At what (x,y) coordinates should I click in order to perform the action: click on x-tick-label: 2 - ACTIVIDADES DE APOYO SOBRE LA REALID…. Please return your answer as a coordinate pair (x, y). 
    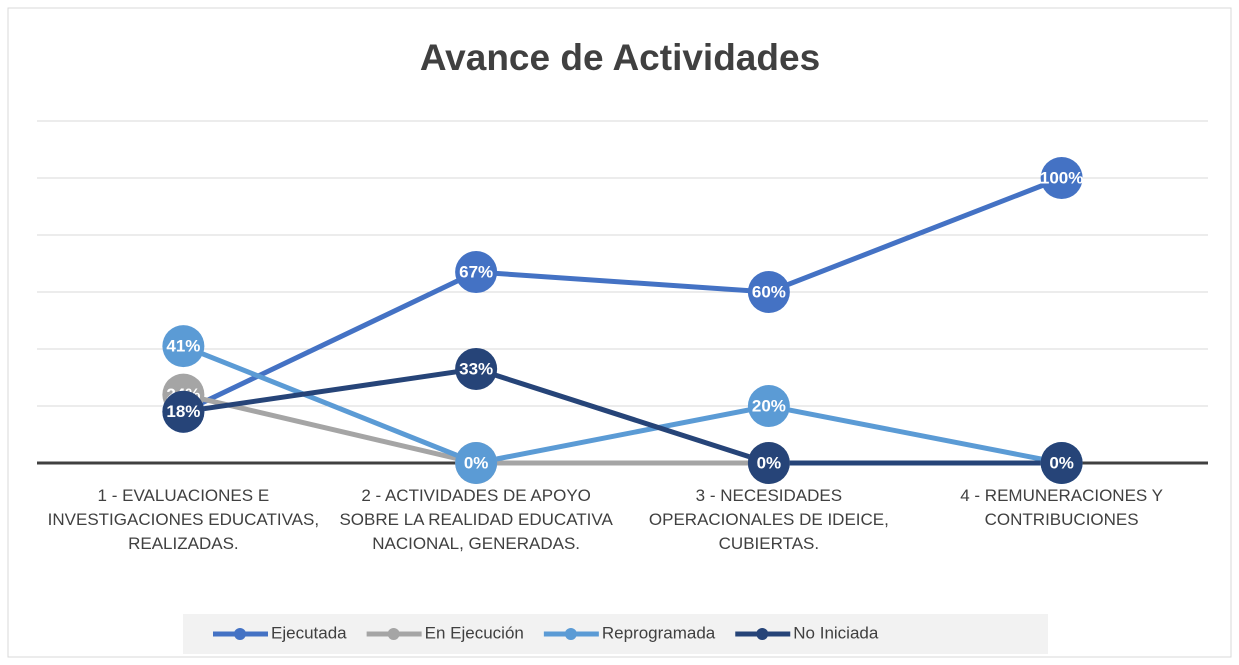
    Looking at the image, I should click on (476, 519).